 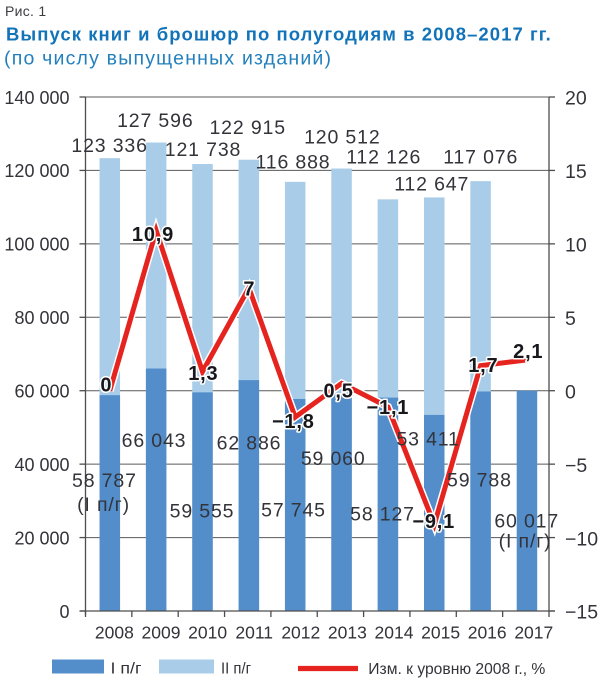 I want to click on svg-text: I п/г, so click(x=126, y=669).